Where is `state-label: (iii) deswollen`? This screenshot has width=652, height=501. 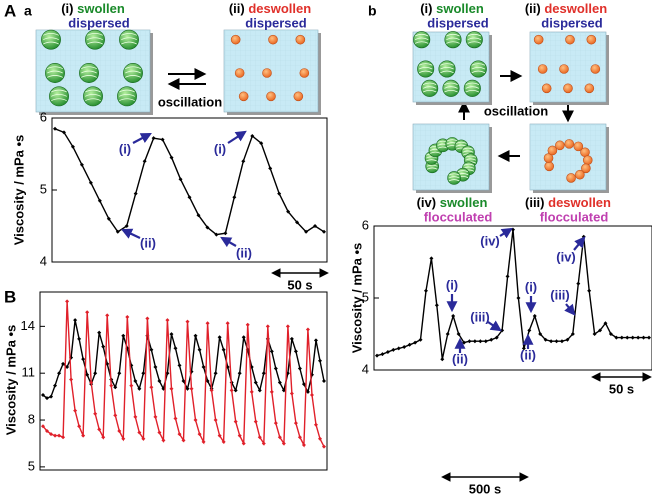
state-label: (iii) deswollen is located at coordinates (568, 202).